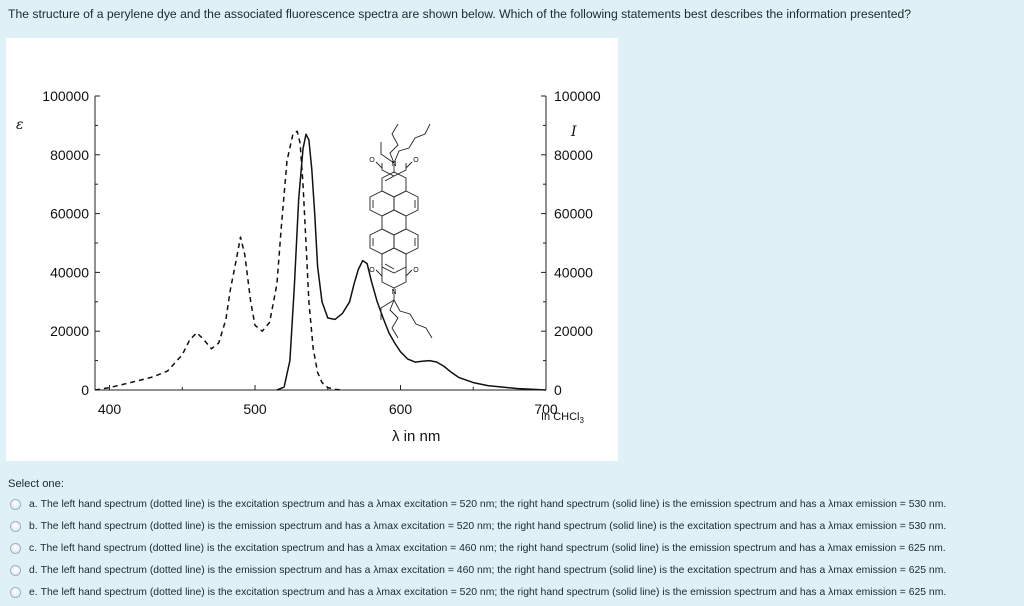 The image size is (1024, 606). What do you see at coordinates (218, 260) in the screenshot?
I see `dotted-spectrum-line` at bounding box center [218, 260].